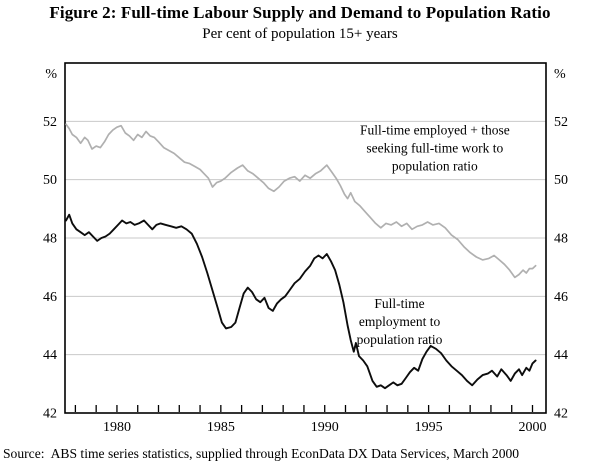 The image size is (600, 468). What do you see at coordinates (399, 303) in the screenshot?
I see `annotation-employment-line1: Full-time` at bounding box center [399, 303].